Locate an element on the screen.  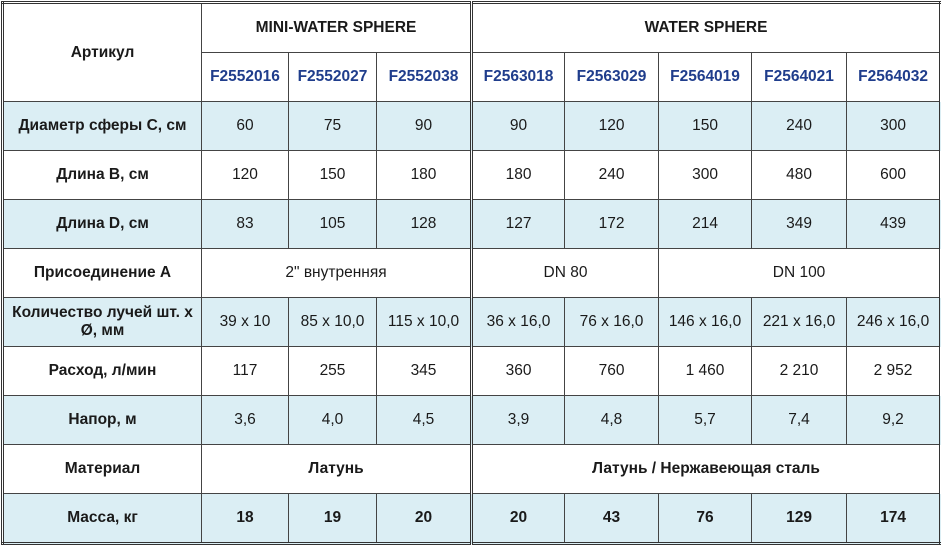
table-cell: 39 x 10 is located at coordinates (245, 322).